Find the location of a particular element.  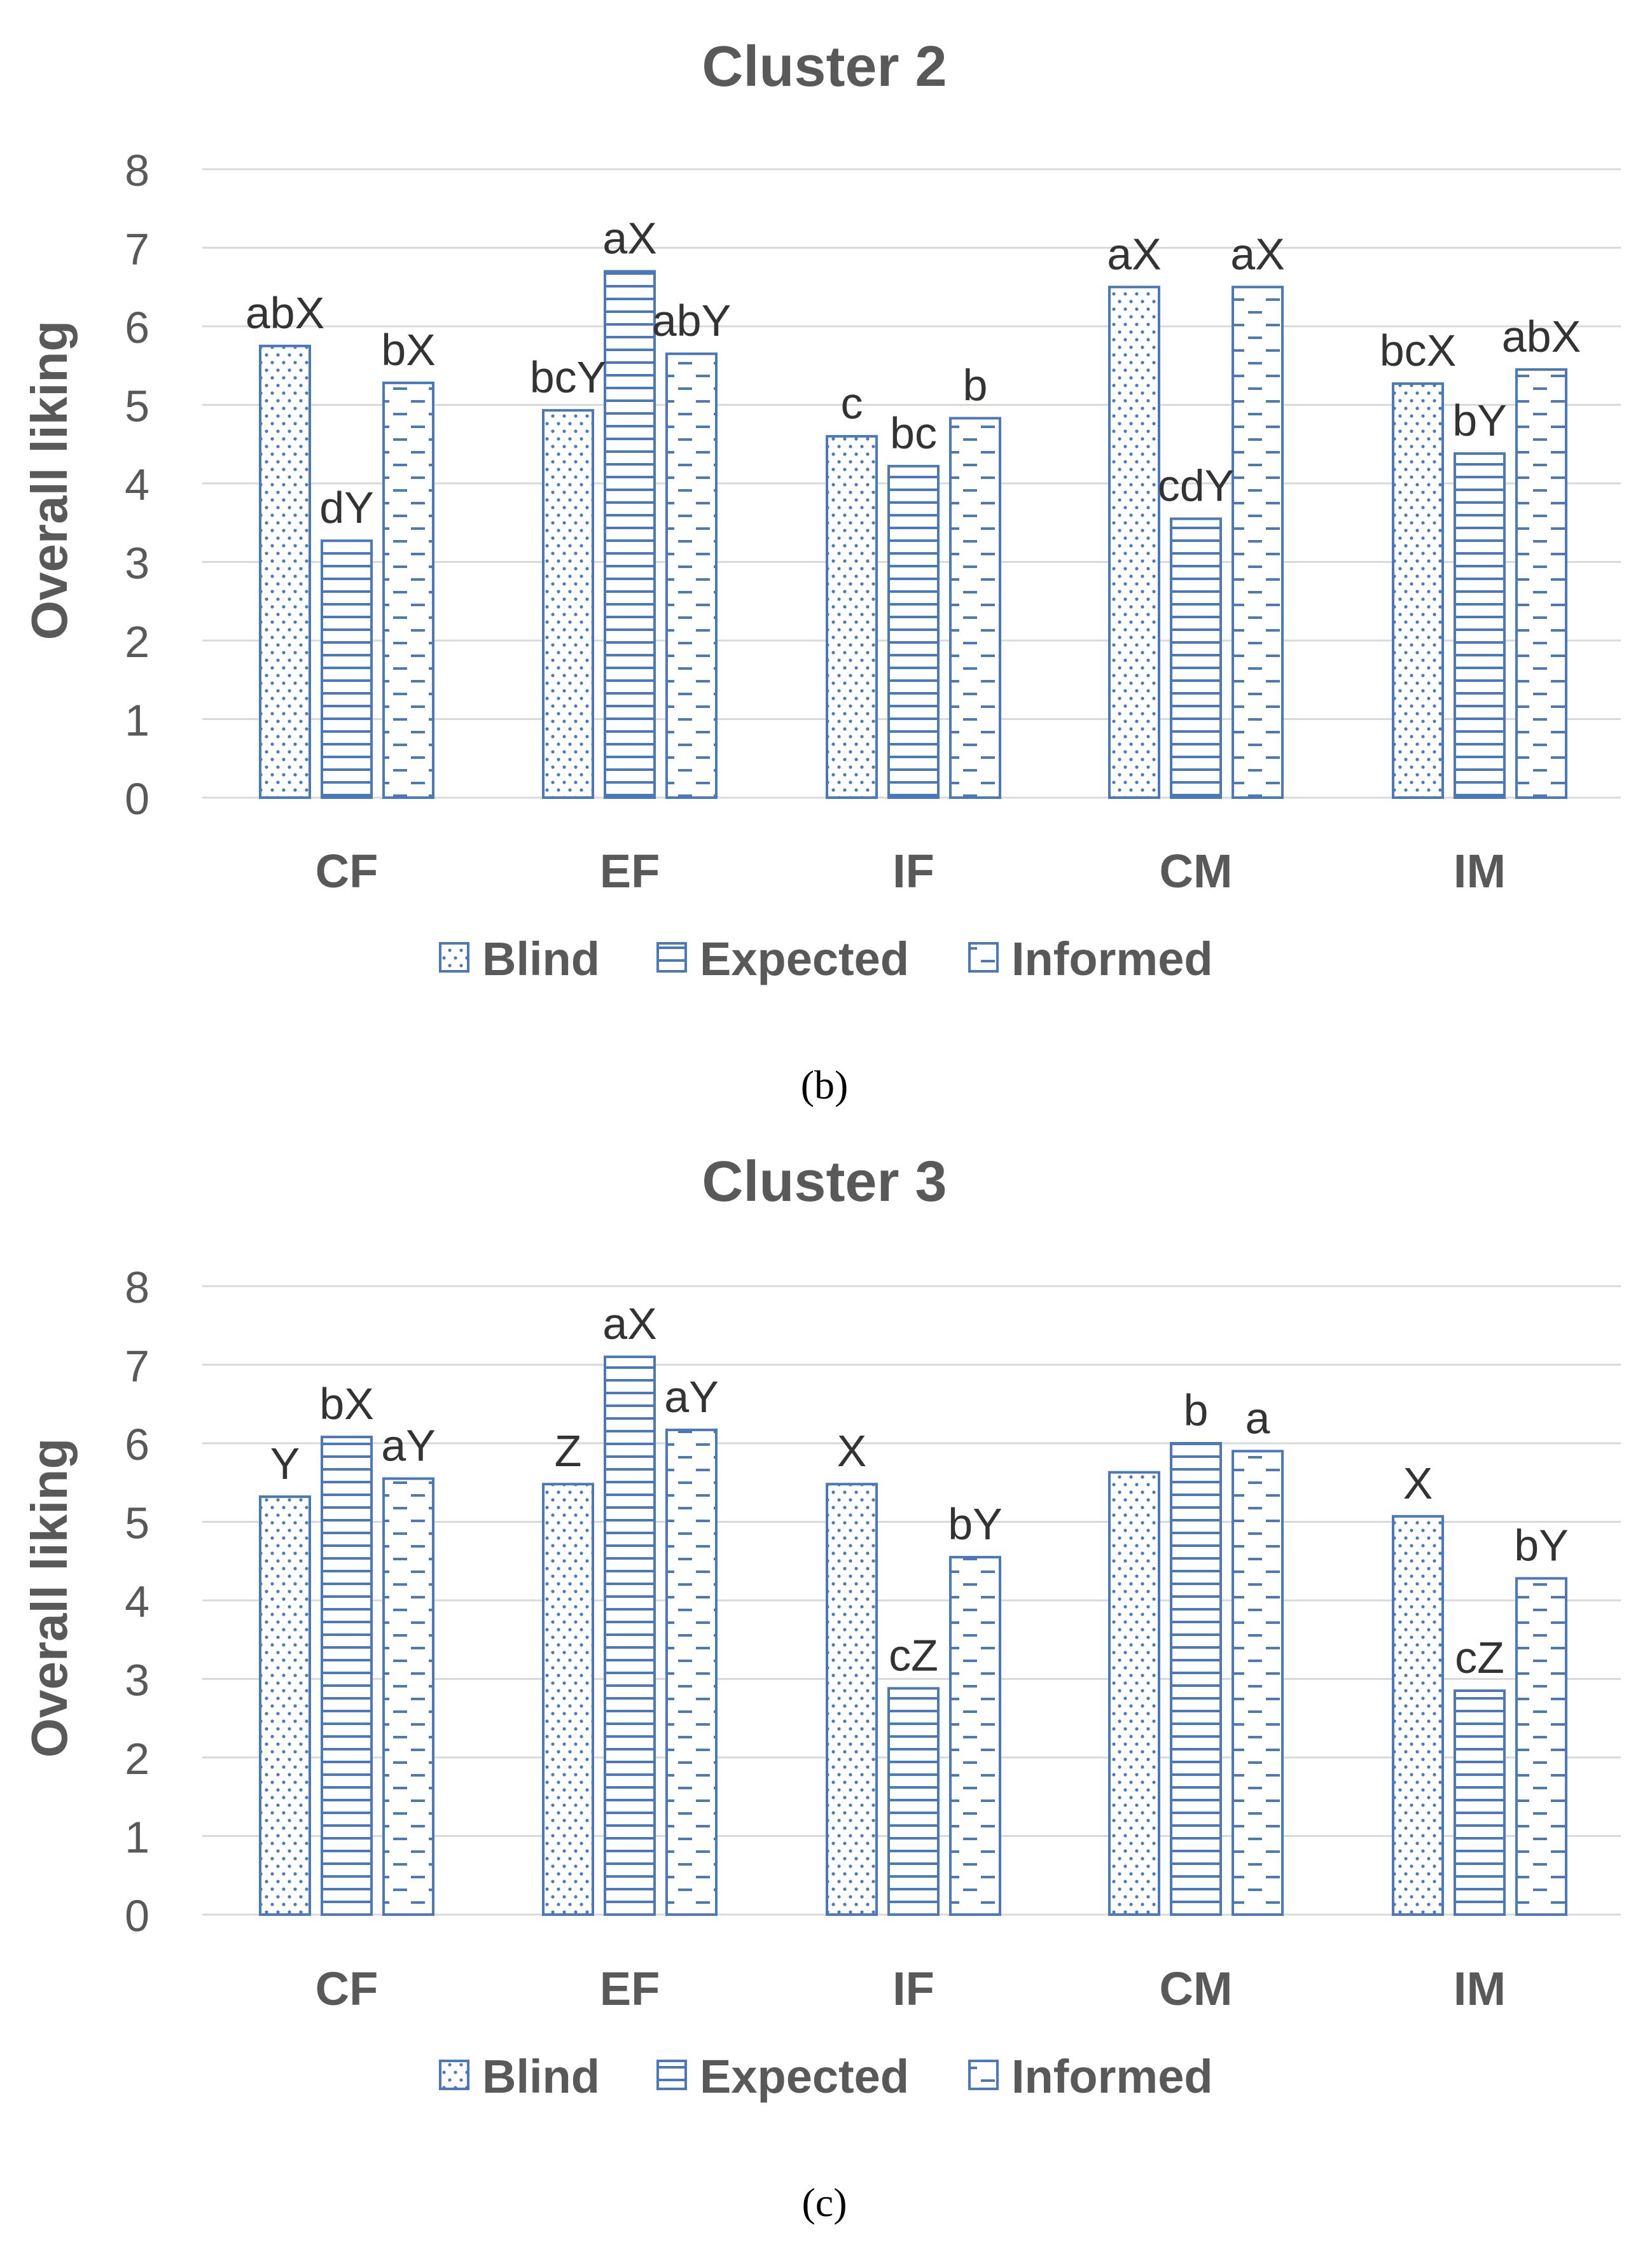

data-label: cdY is located at coordinates (1196, 486).